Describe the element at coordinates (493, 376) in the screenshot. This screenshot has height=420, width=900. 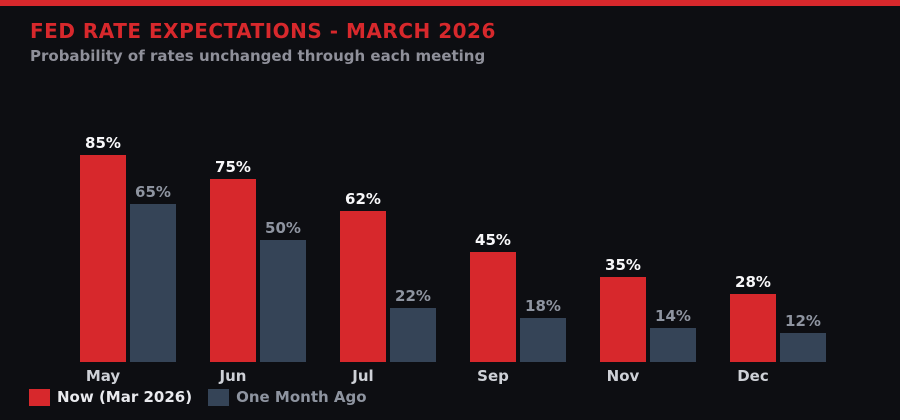
I see `x-tick-label: Sep` at that location.